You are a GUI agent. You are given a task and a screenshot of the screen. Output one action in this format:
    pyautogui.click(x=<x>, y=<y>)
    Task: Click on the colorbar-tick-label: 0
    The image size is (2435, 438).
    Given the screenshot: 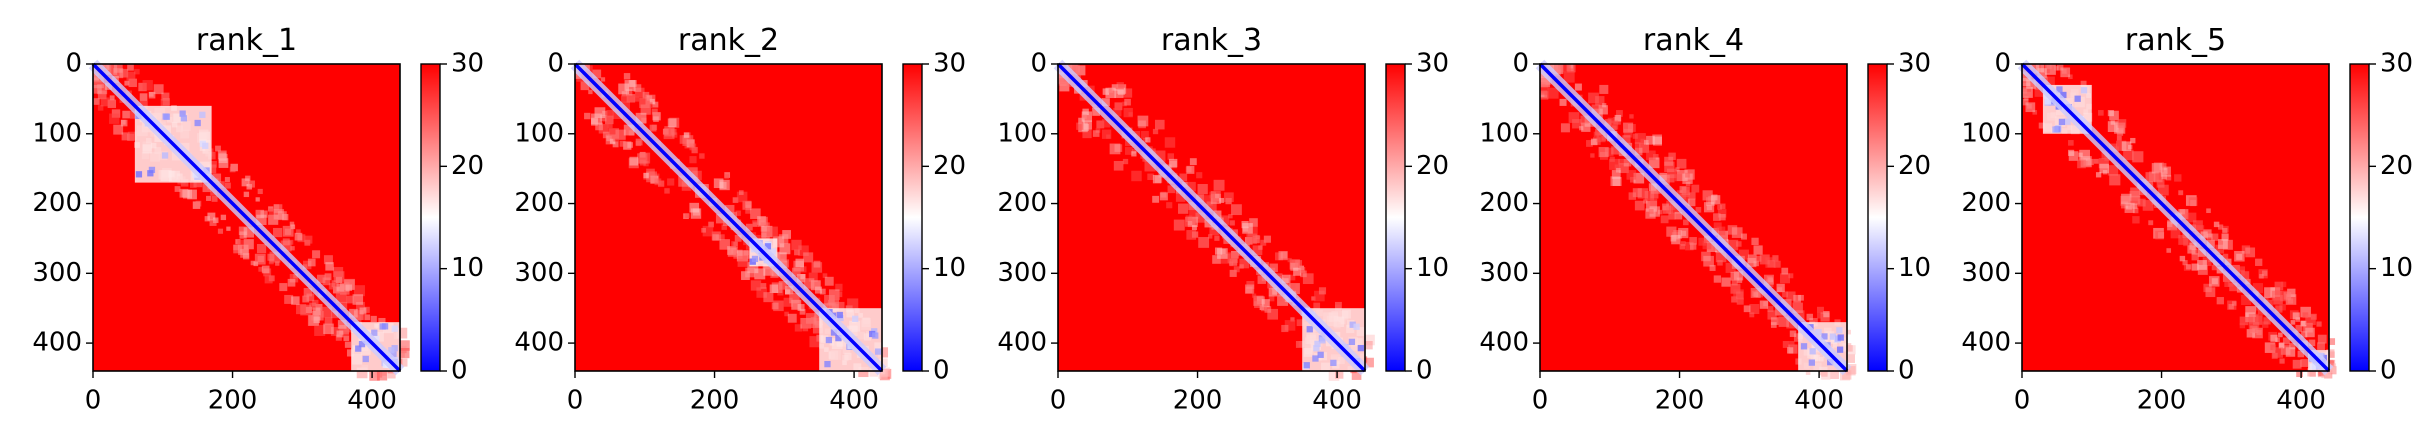 What is the action you would take?
    pyautogui.click(x=459, y=371)
    